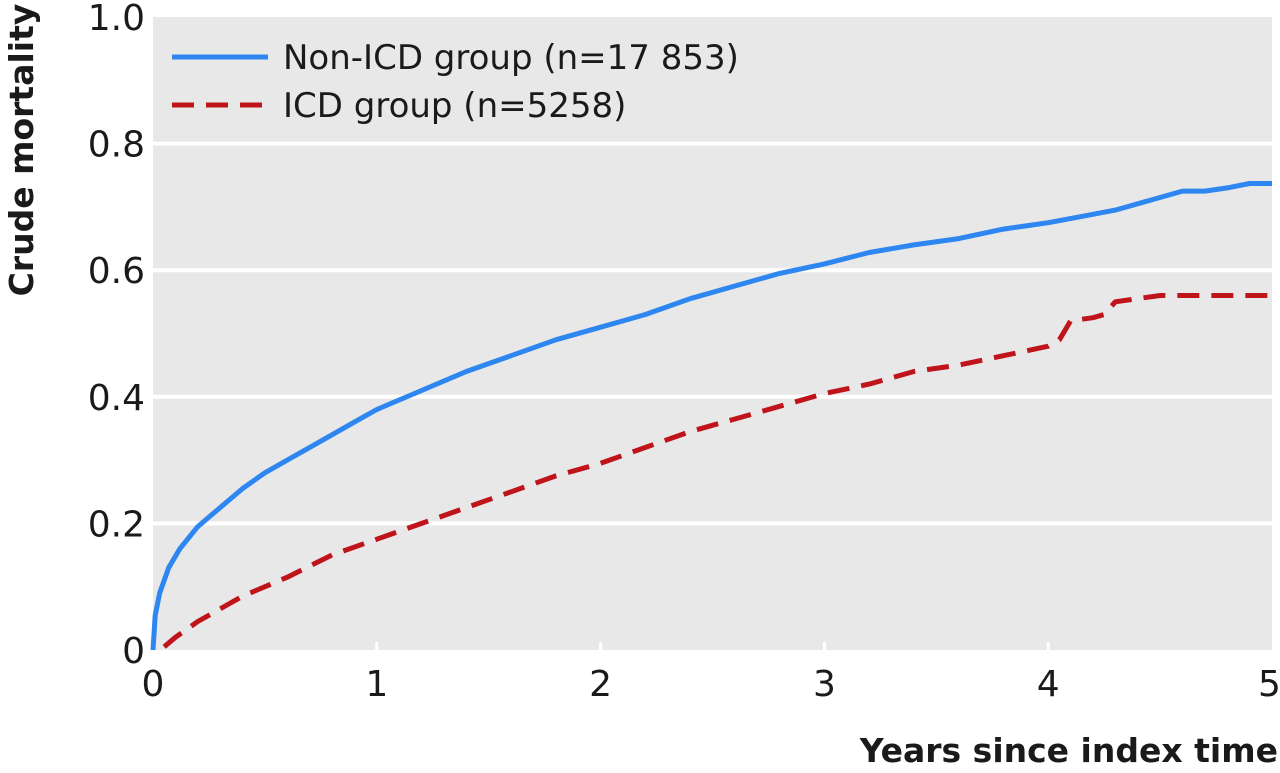  I want to click on x-tick-label: 4, so click(1048, 684).